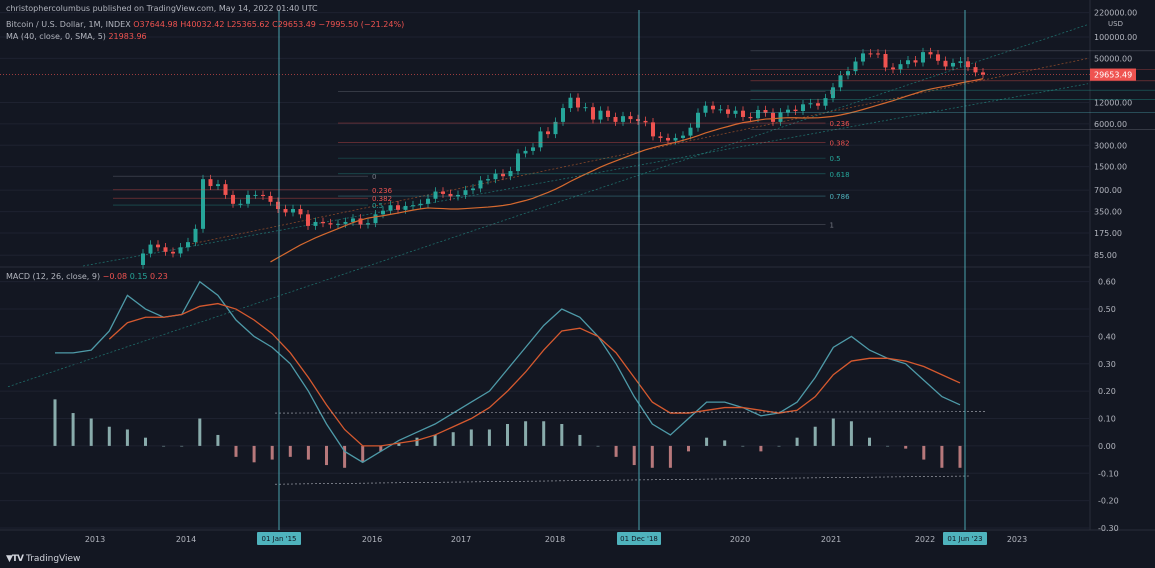  What do you see at coordinates (377, 206) in the screenshot?
I see `fib-level-label: 0.5` at bounding box center [377, 206].